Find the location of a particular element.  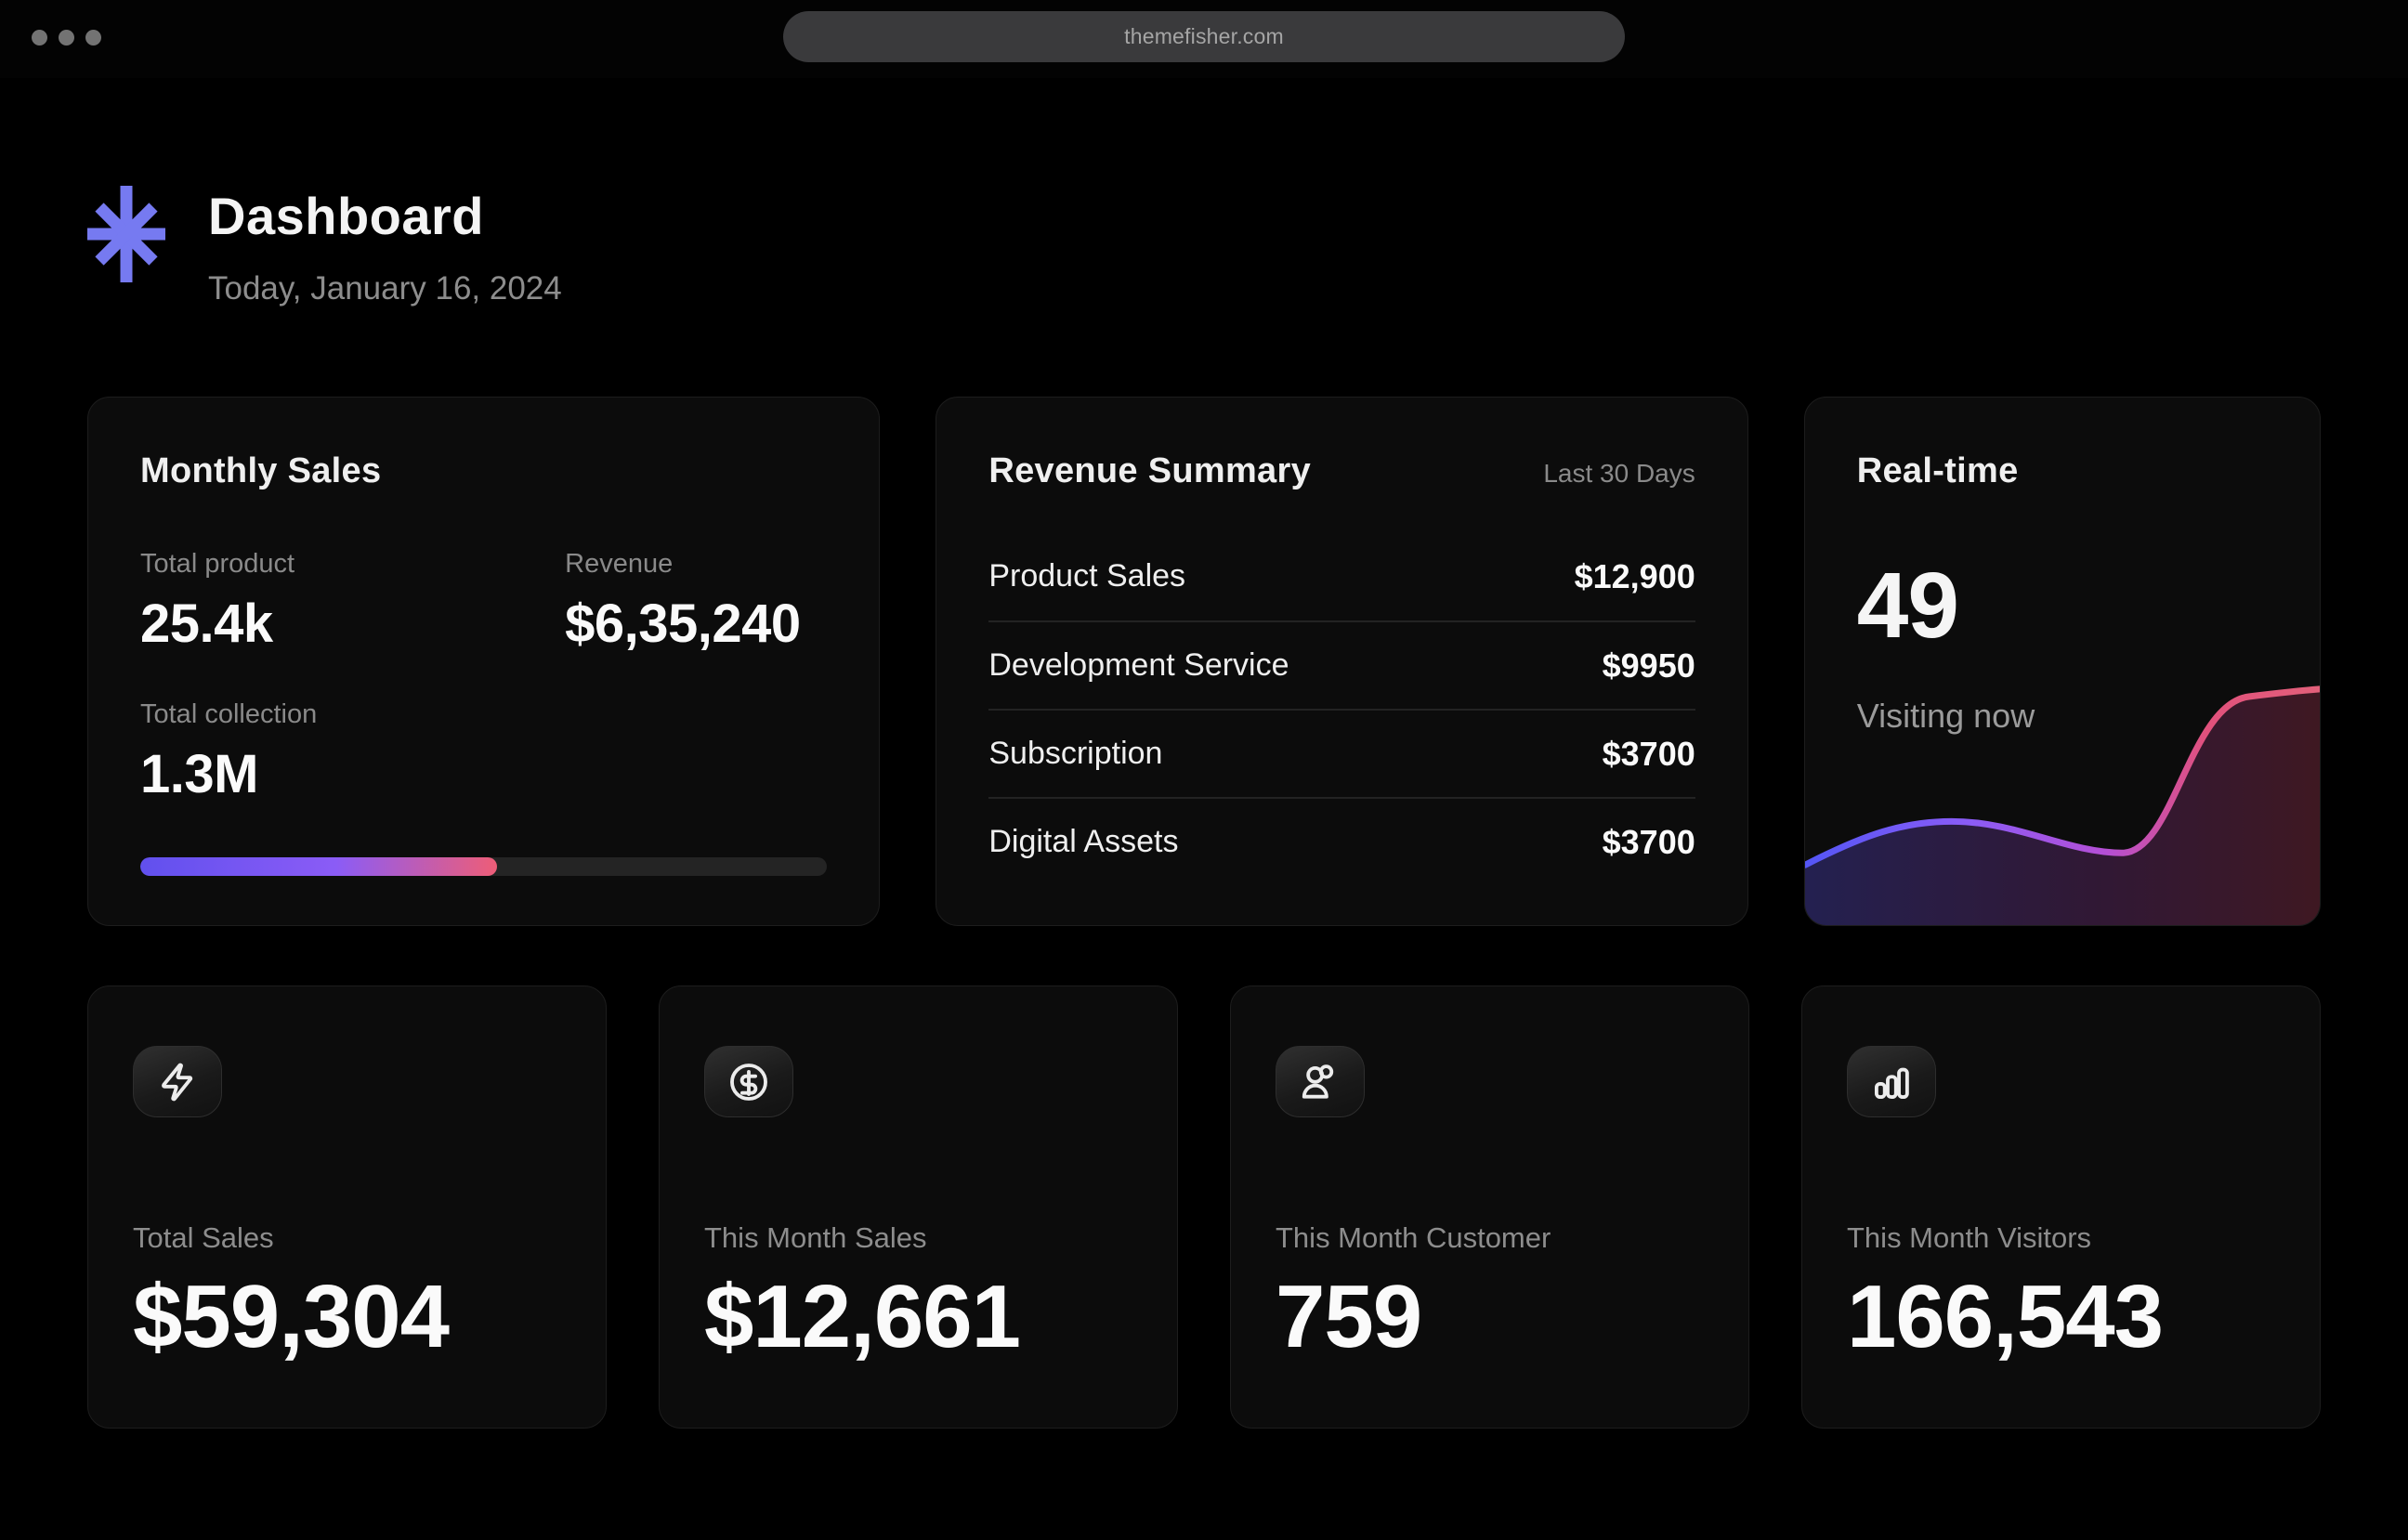

month-sales-label: This Month Sales is located at coordinates (815, 1237).